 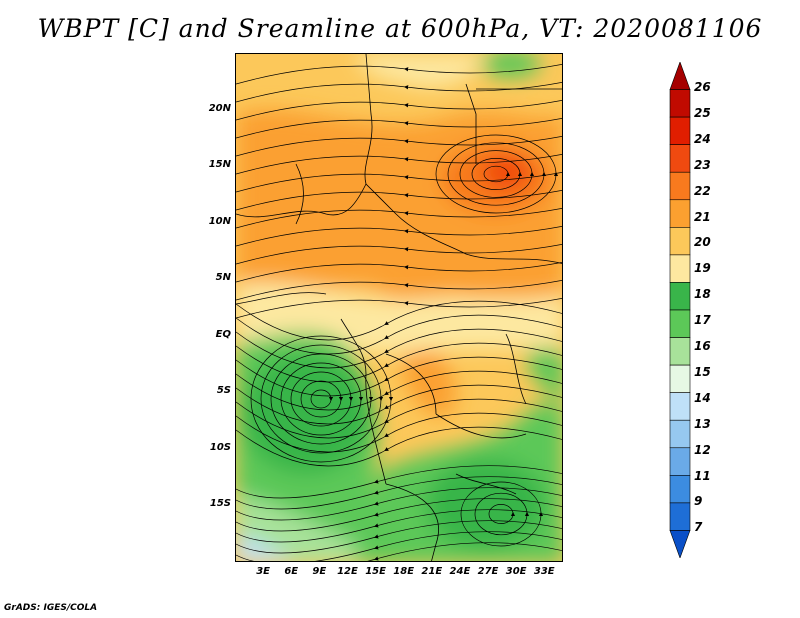 I want to click on lon-tick-label: 12E, so click(x=347, y=571).